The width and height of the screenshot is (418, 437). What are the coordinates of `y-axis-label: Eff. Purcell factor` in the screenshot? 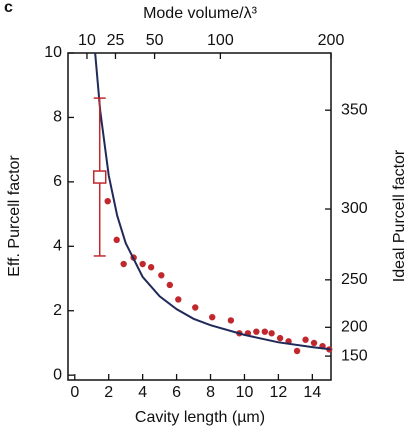 It's located at (14, 216).